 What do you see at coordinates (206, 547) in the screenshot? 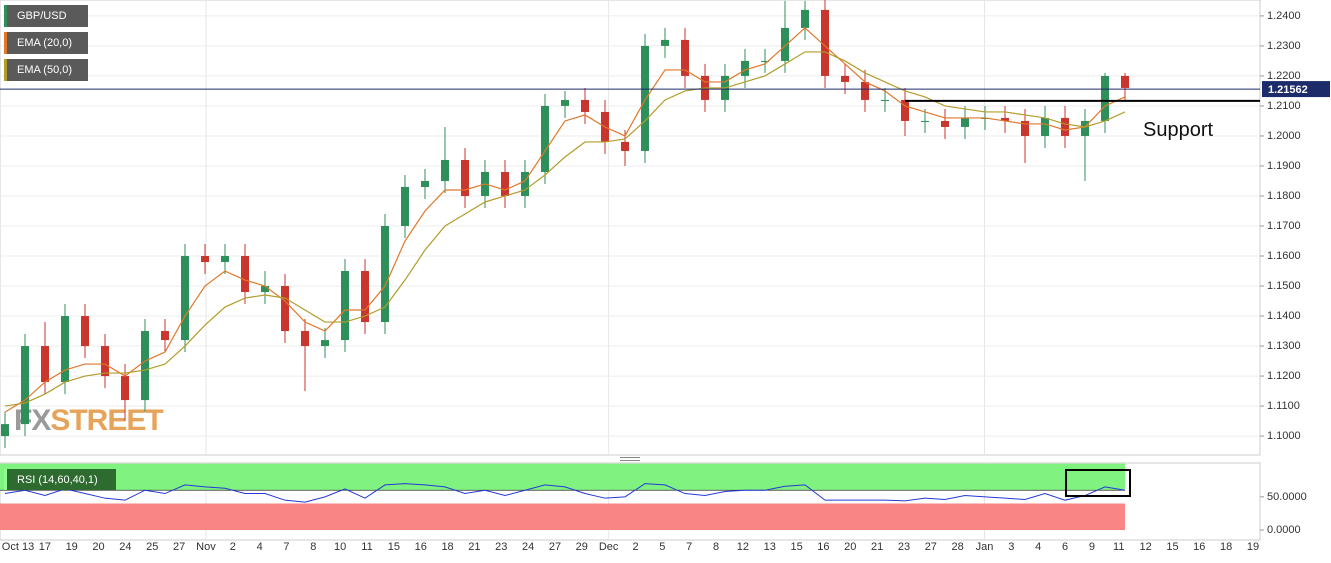
I see `x-tick-label: Nov` at bounding box center [206, 547].